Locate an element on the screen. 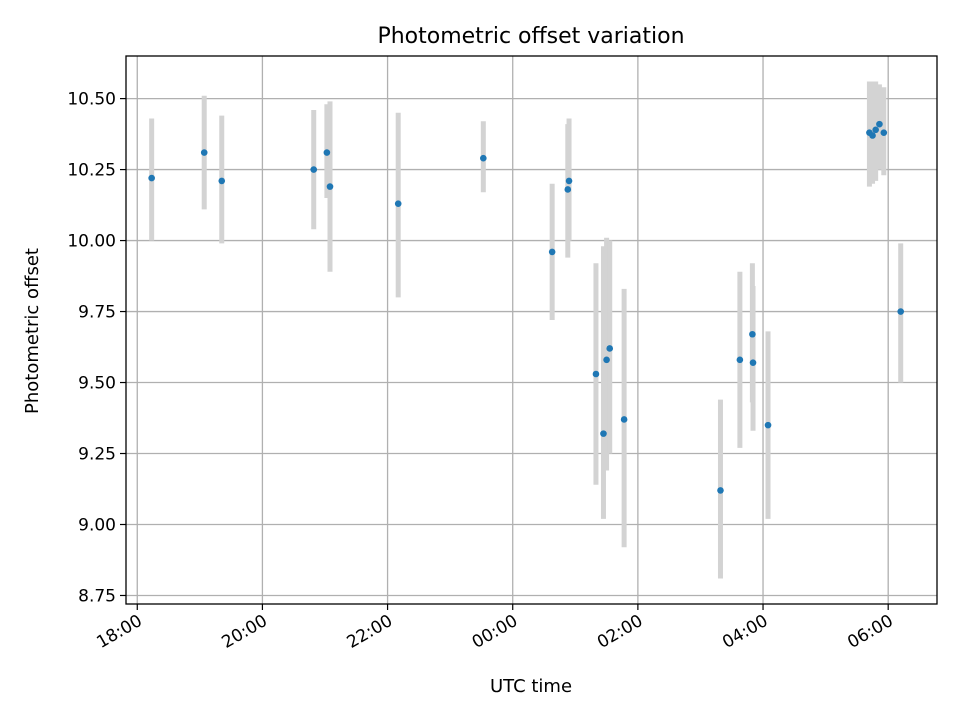 The width and height of the screenshot is (960, 724). x-axis-ticks: 18:00 20:00 22:00 00:00 02:00 04:00 06:00 is located at coordinates (495, 628).